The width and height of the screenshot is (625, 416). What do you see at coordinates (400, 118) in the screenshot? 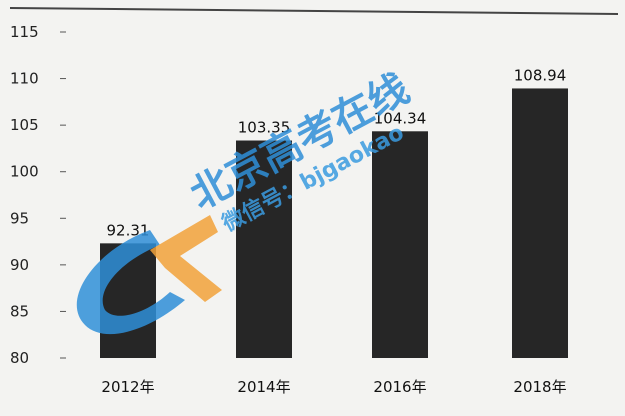
I see `bar-data-label: 104.34` at bounding box center [400, 118].